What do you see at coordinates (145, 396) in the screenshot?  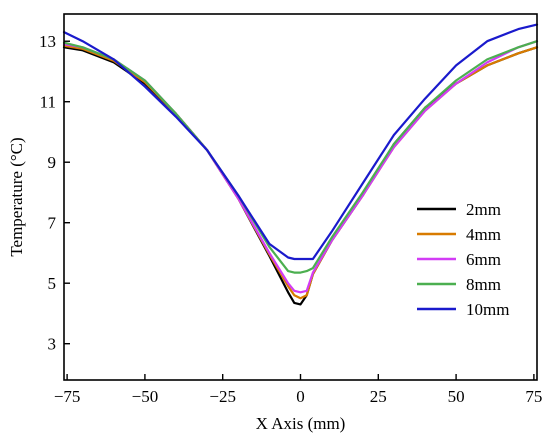 I see `x-tick-label: −50` at bounding box center [145, 396].